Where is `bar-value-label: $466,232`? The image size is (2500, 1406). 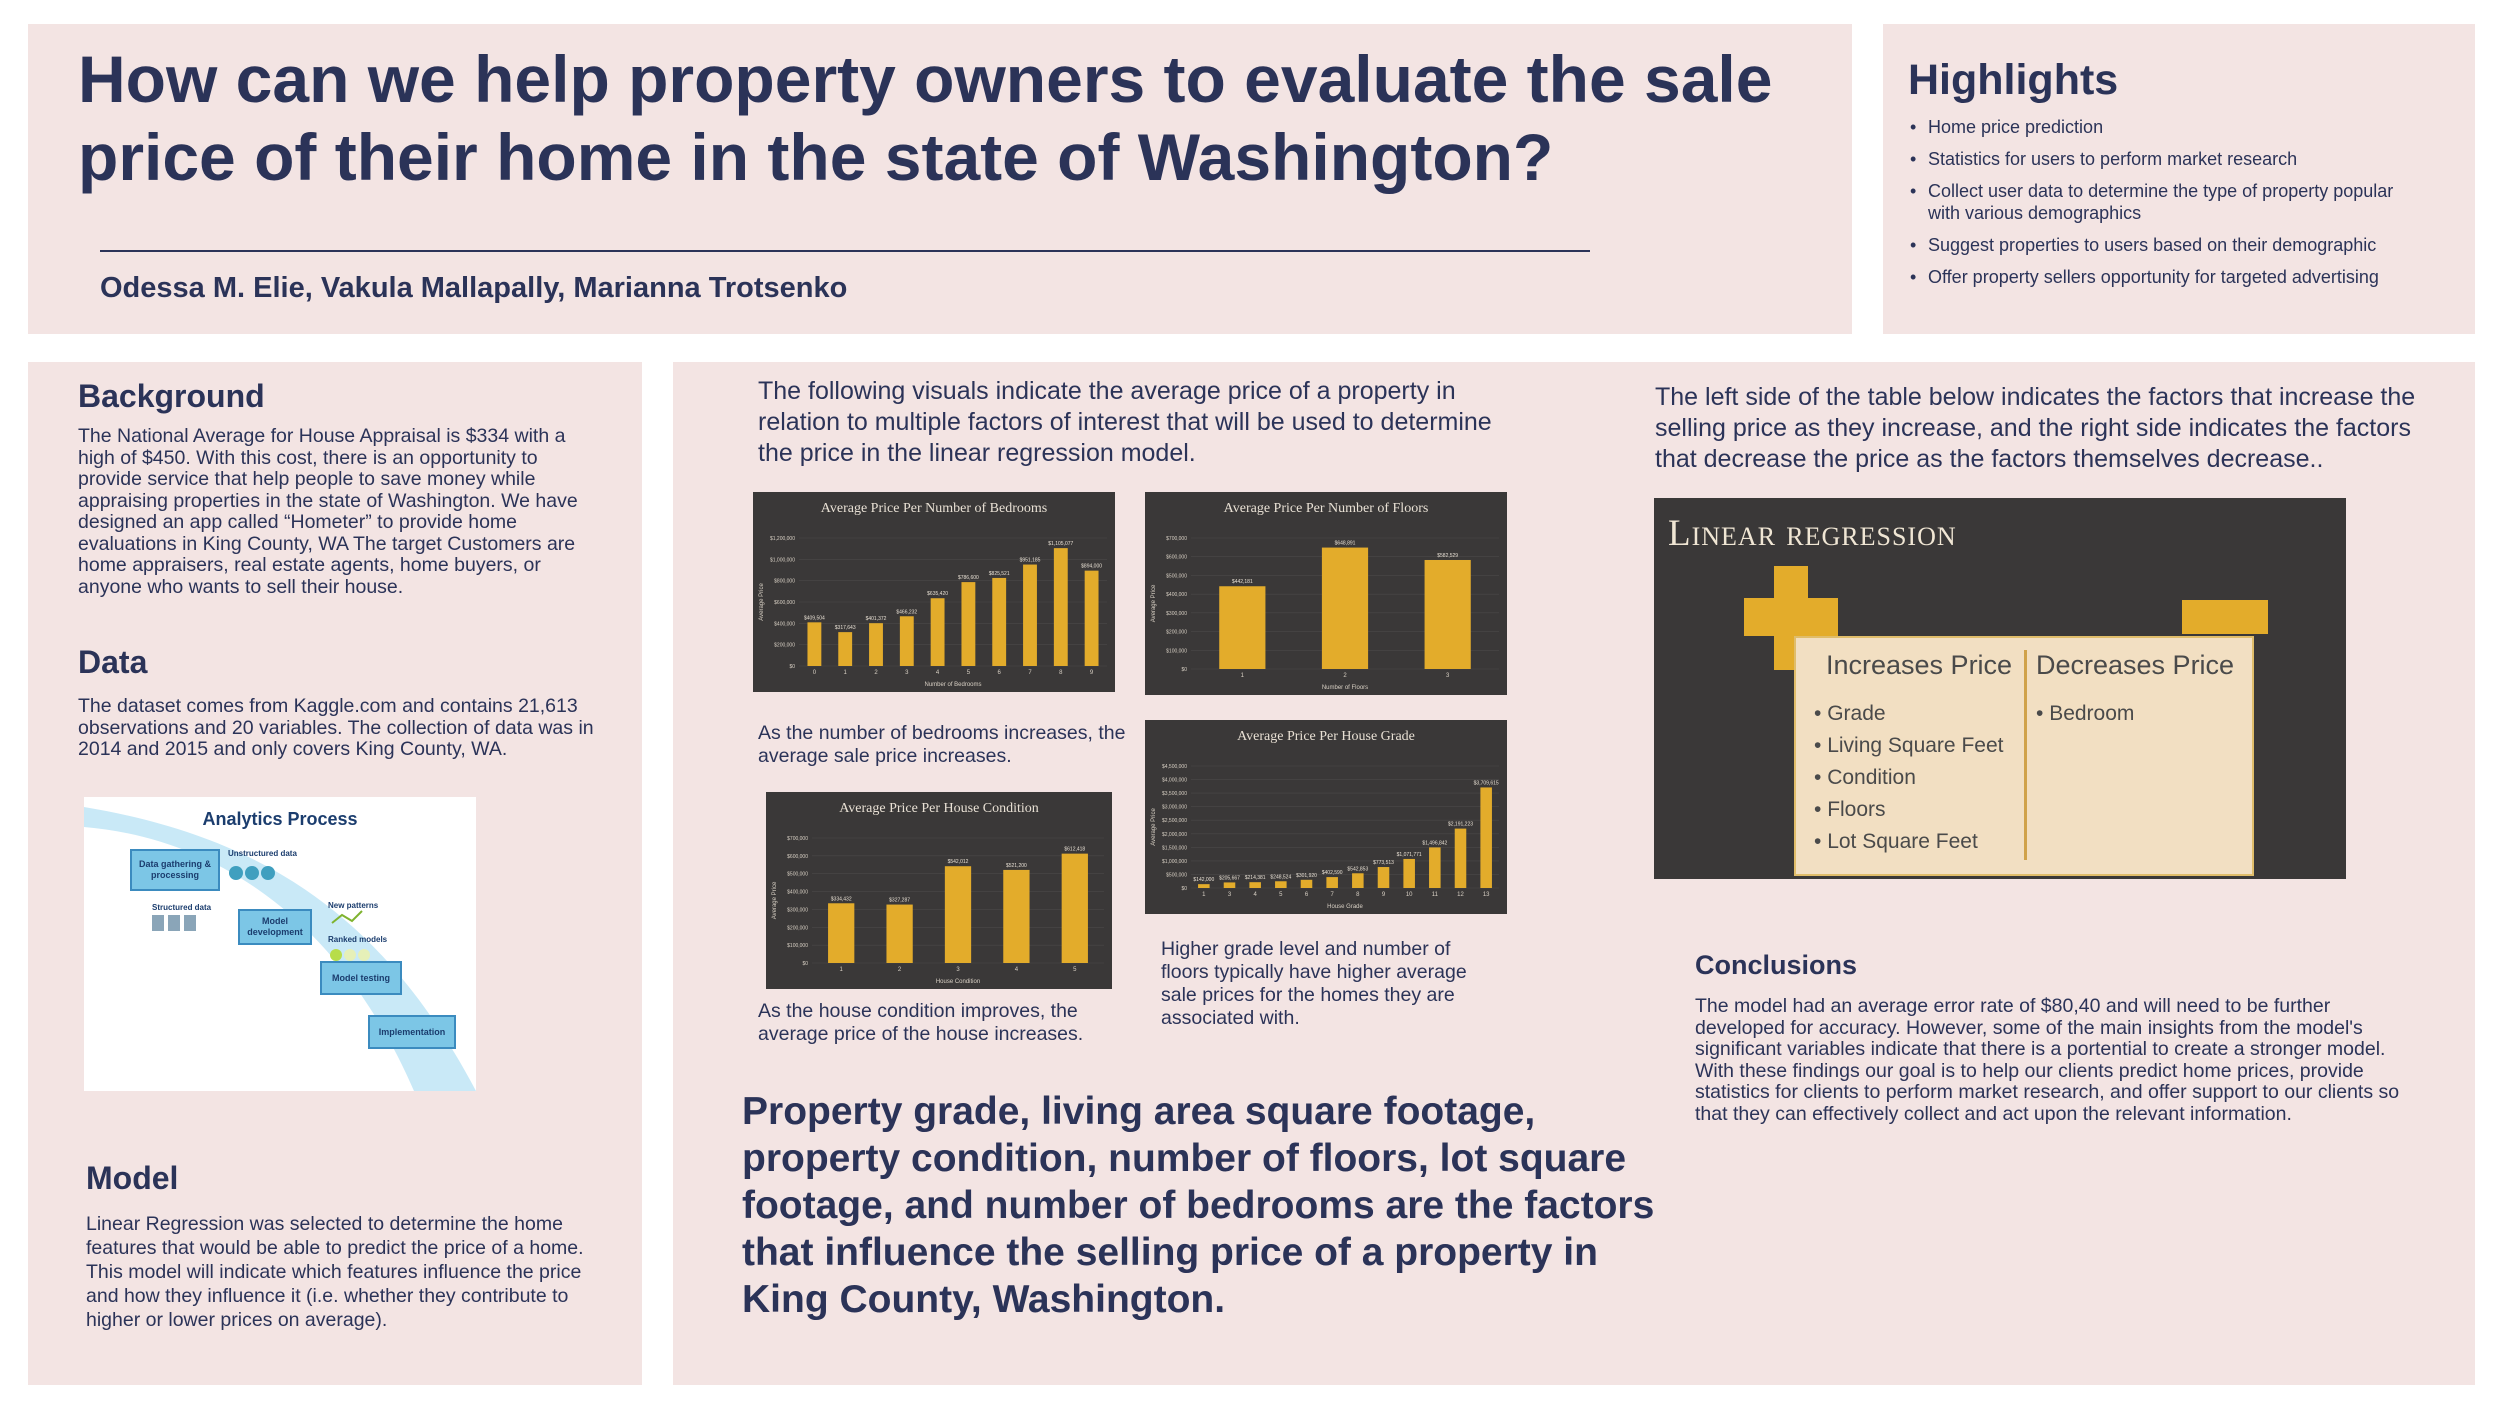 bar-value-label: $466,232 is located at coordinates (906, 612).